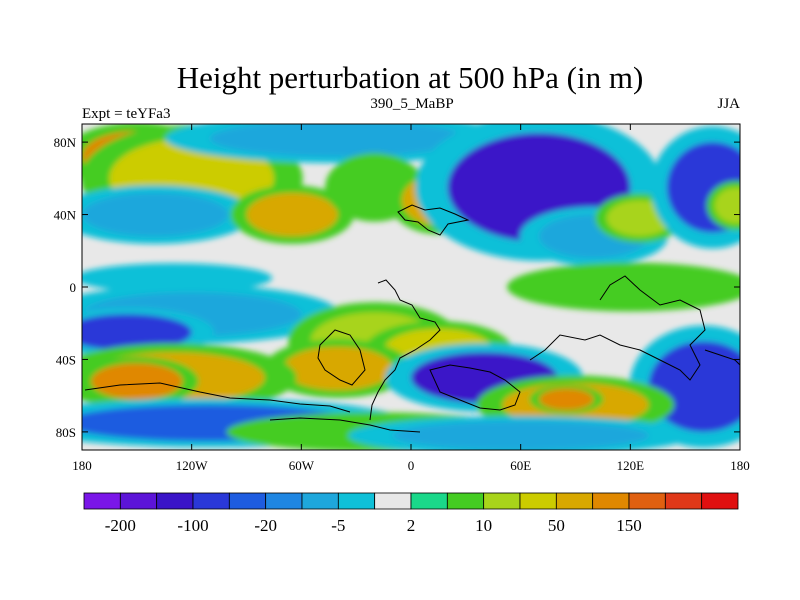 The width and height of the screenshot is (800, 600). What do you see at coordinates (411, 465) in the screenshot?
I see `x-tick-label: 0` at bounding box center [411, 465].